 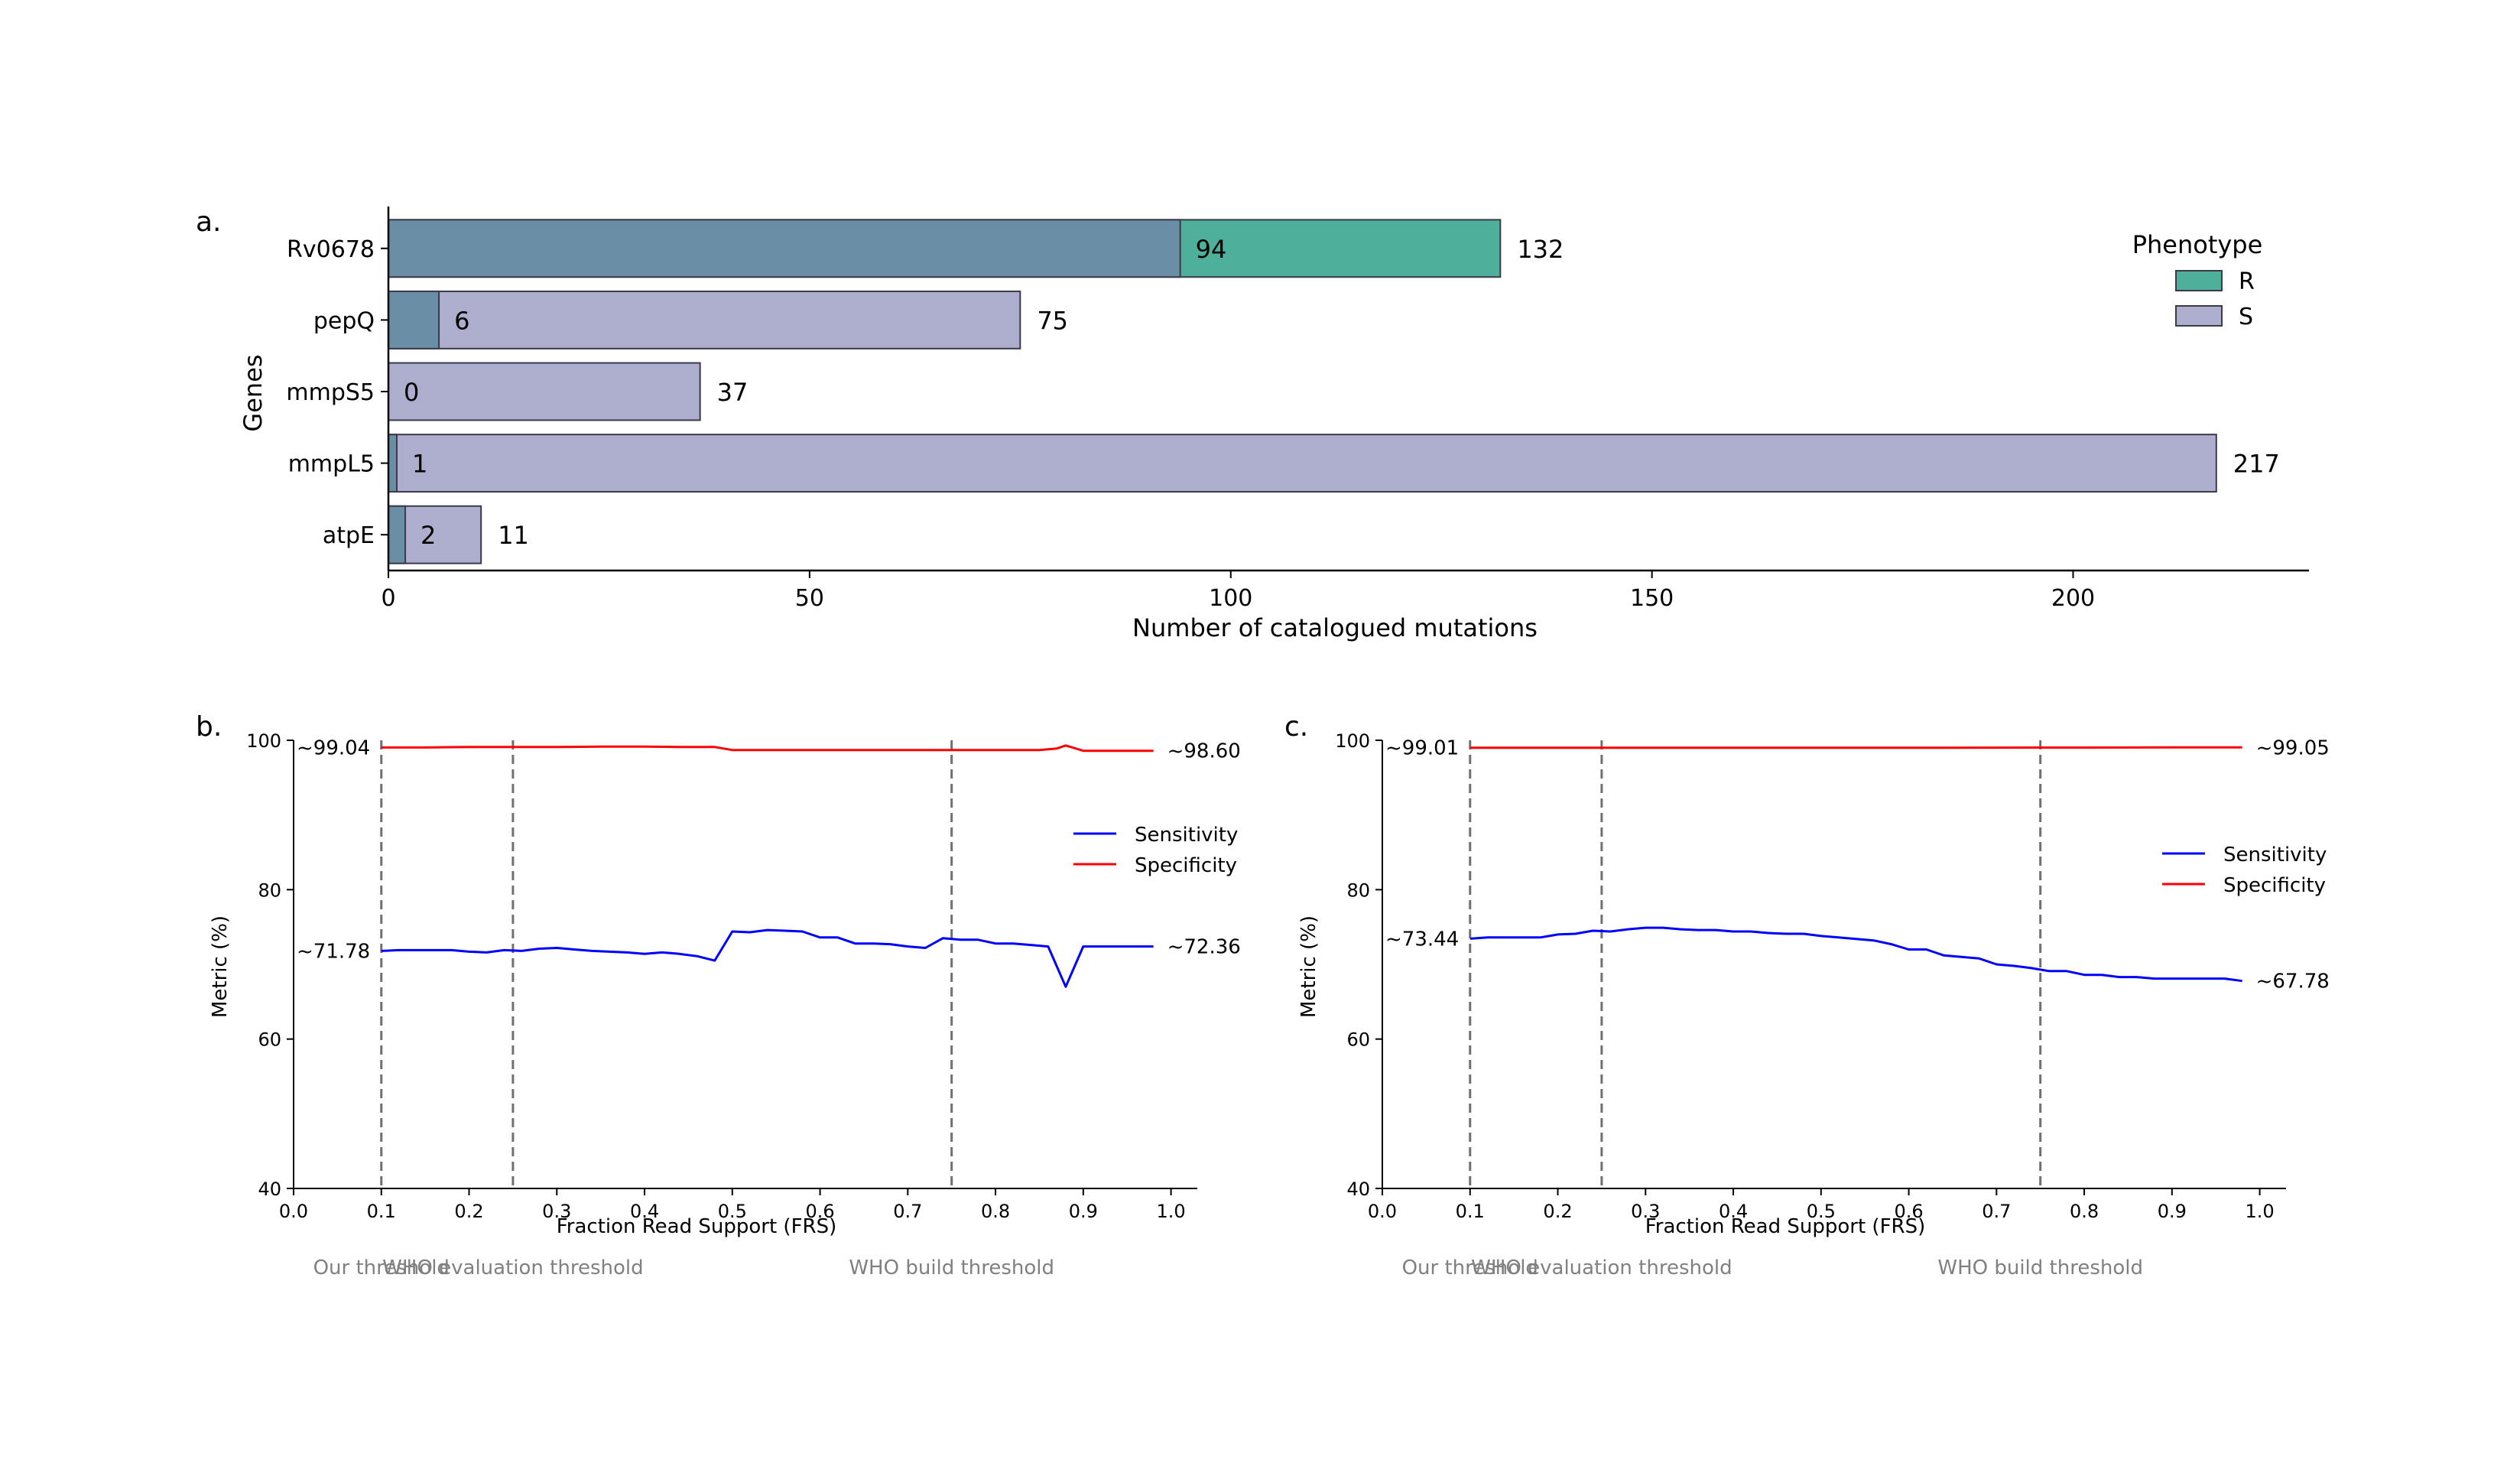 I want to click on series-end-label: ~67.78, so click(x=2293, y=981).